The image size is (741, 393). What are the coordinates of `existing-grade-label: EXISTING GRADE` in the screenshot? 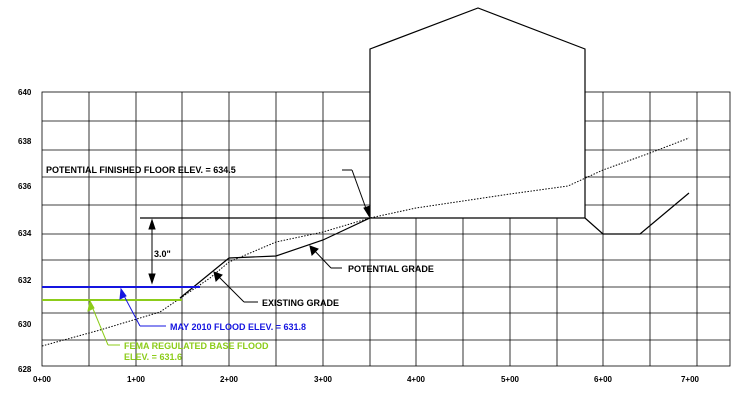 It's located at (300, 303).